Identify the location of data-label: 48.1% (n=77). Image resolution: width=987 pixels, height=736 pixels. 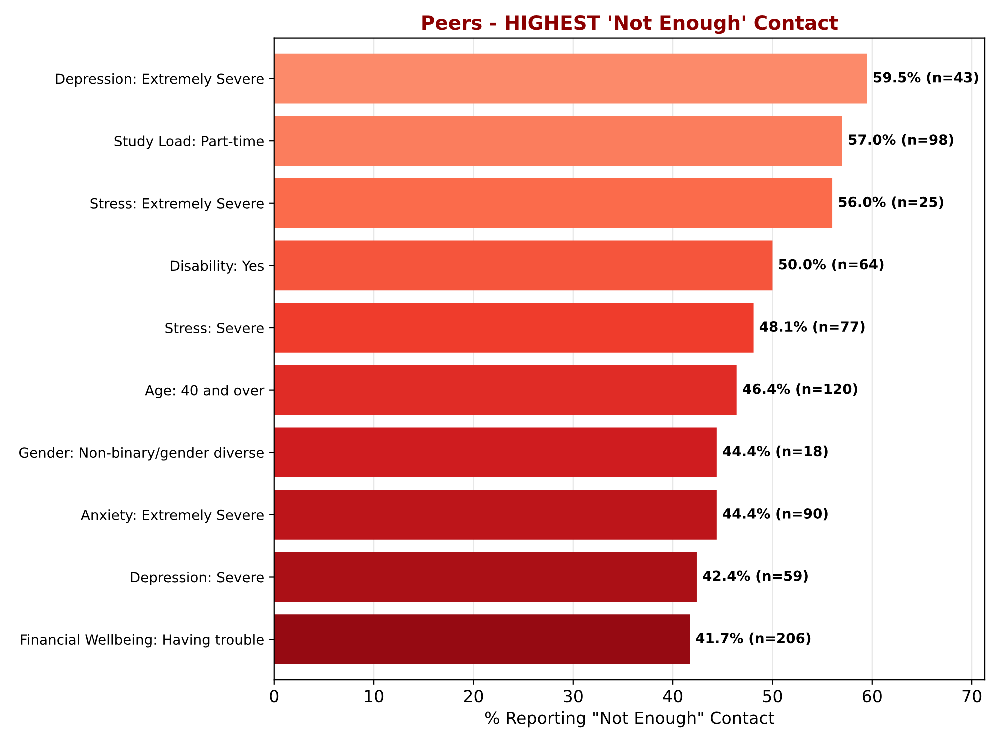
(812, 327).